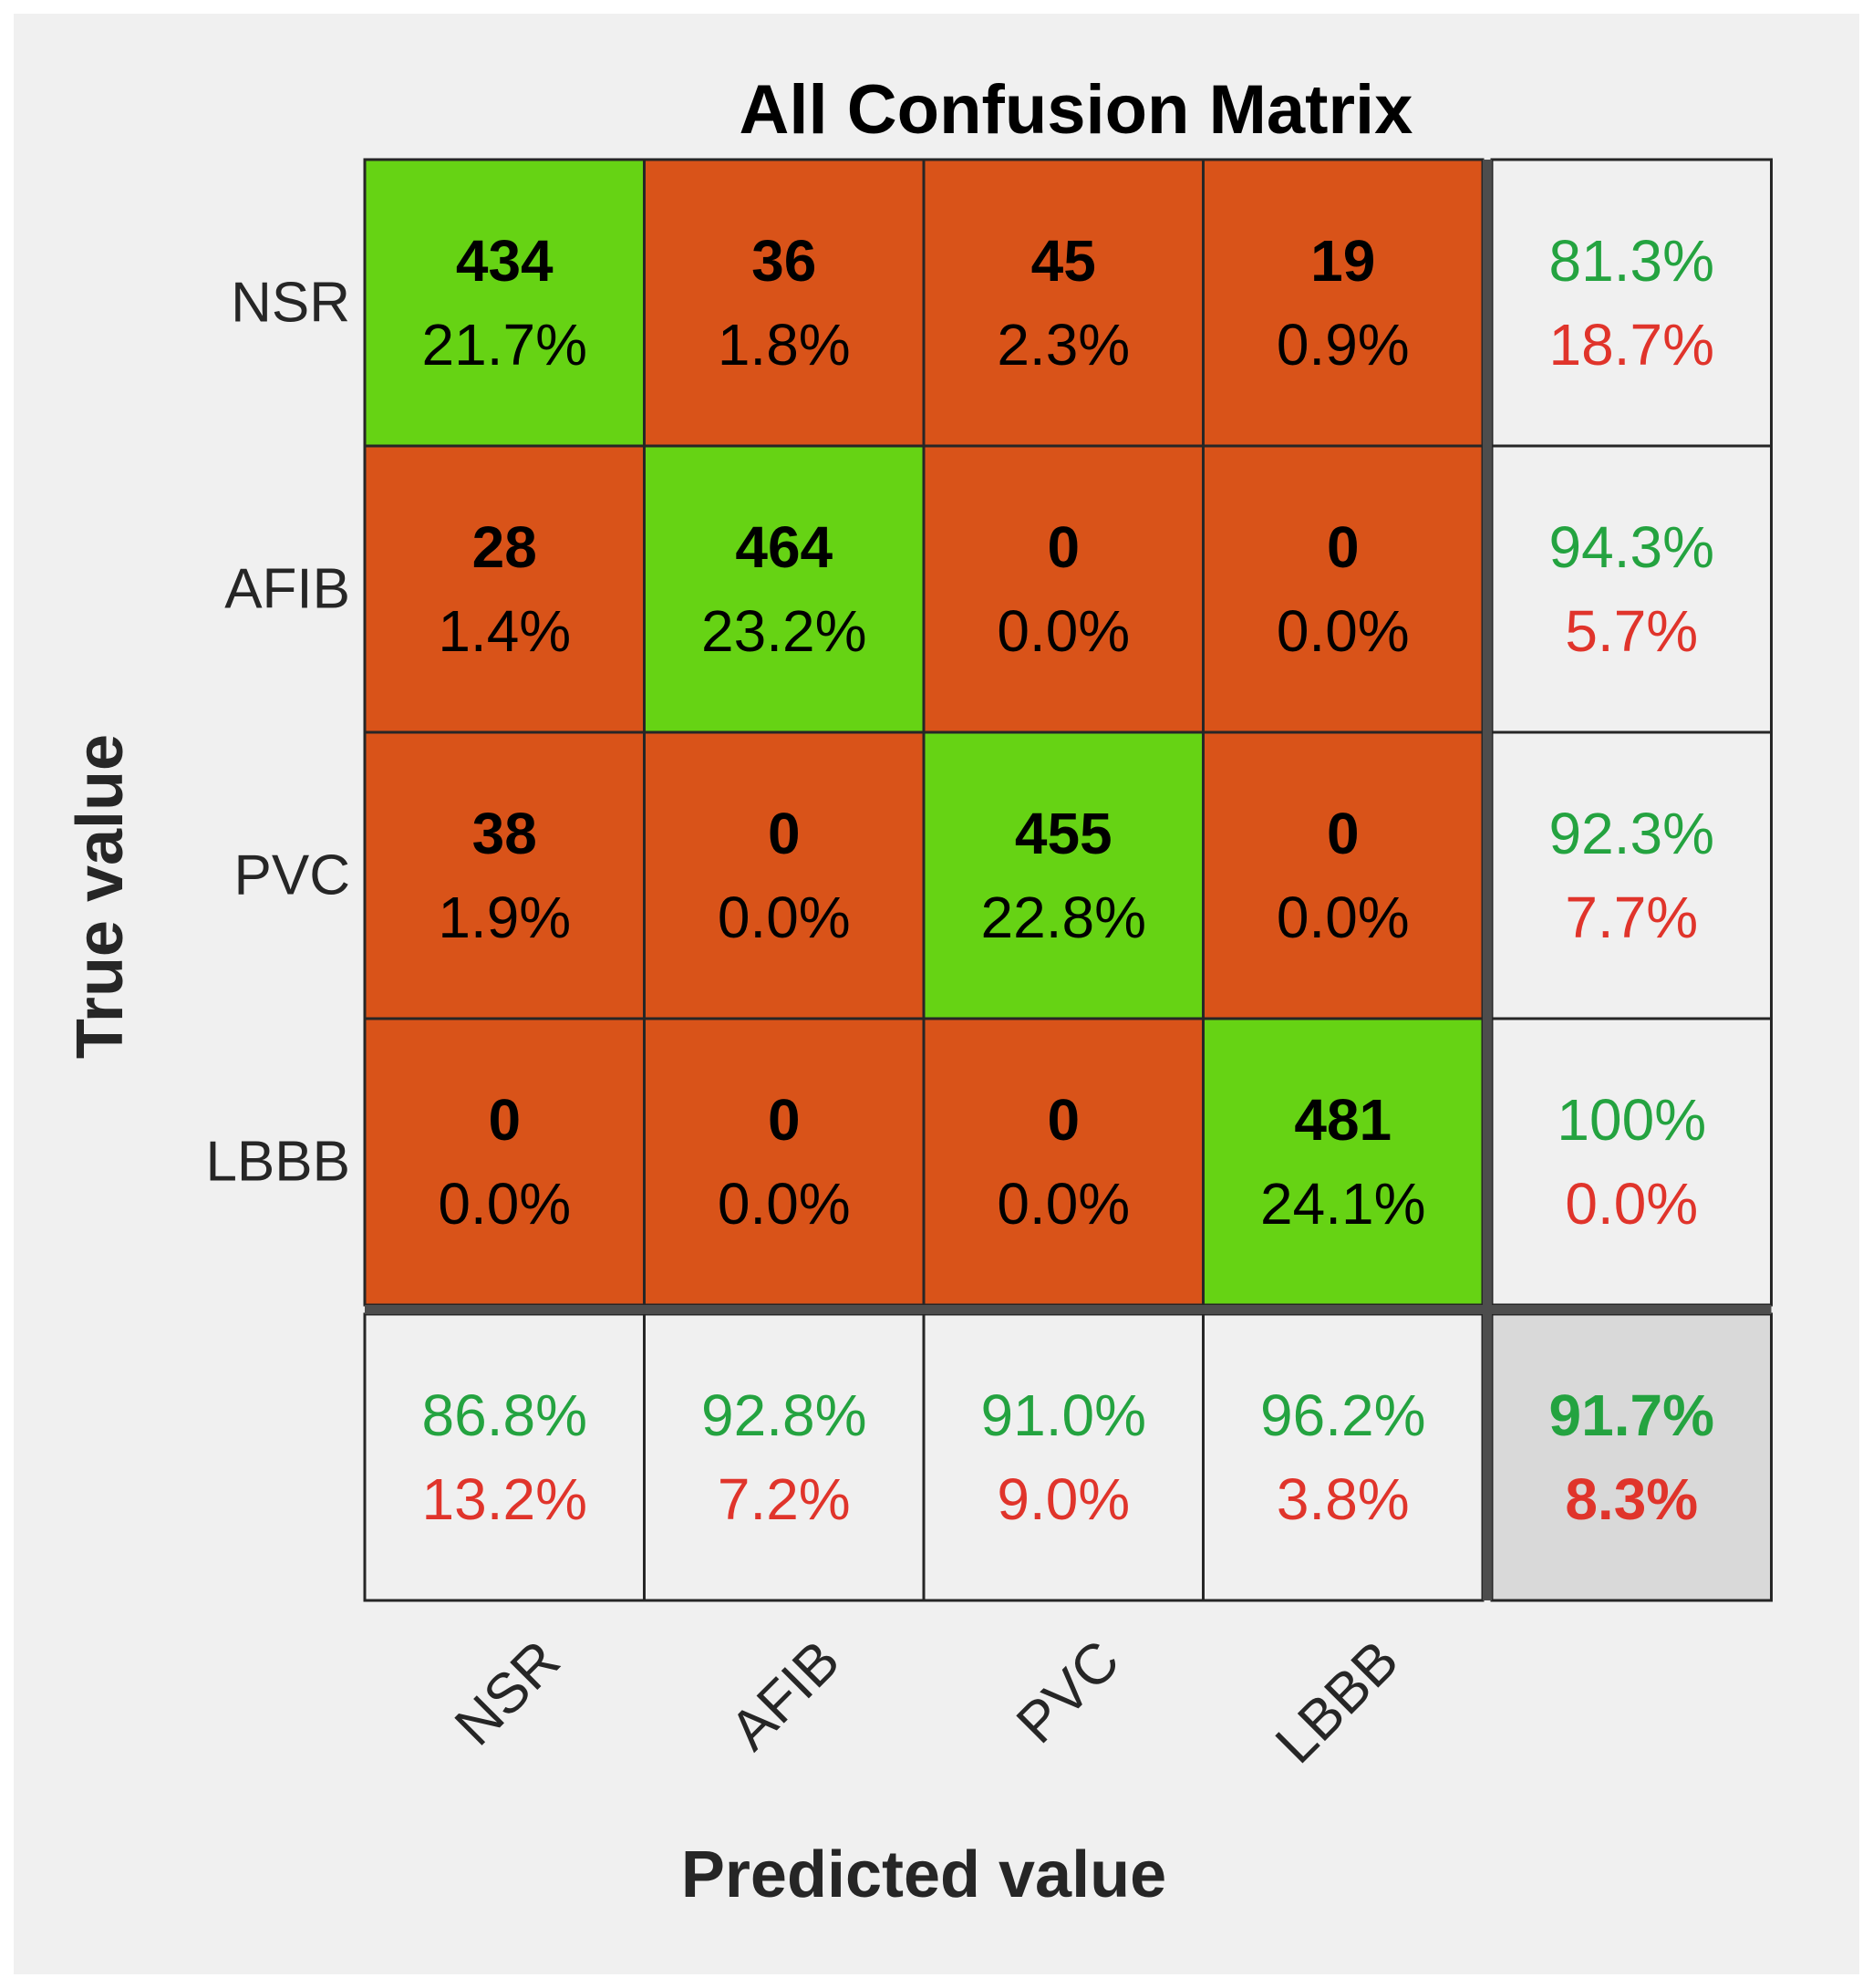 This screenshot has width=1873, height=1988. Describe the element at coordinates (1063, 917) in the screenshot. I see `cell-percent: 22.8%` at that location.